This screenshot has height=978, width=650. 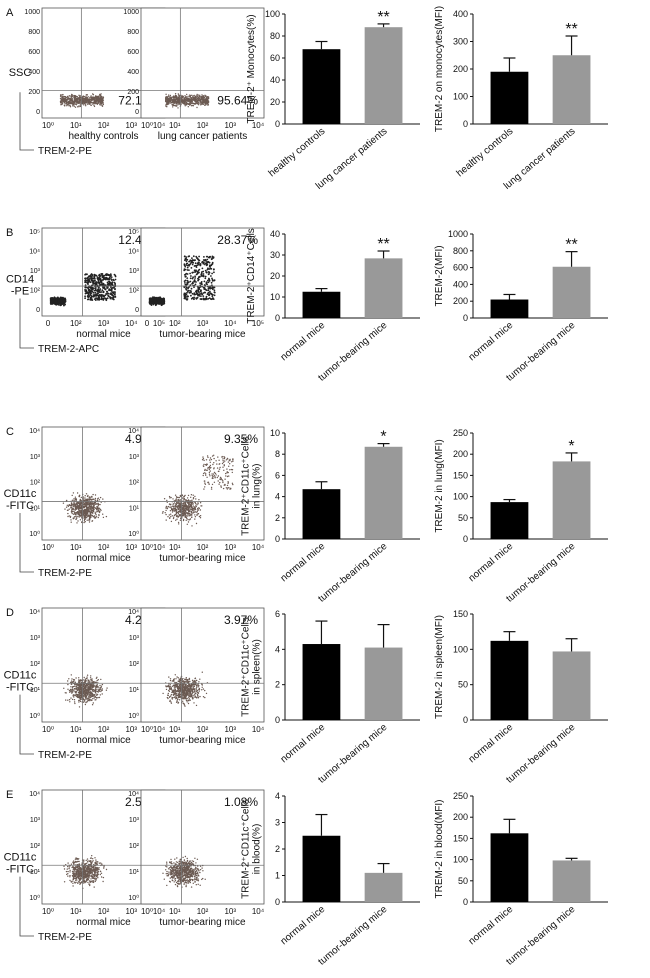 I want to click on flow-x-axis-label: TREM-2-PE, so click(x=65, y=151).